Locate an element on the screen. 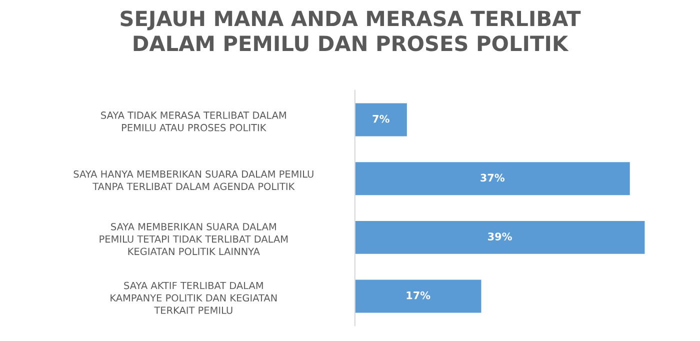 This screenshot has width=700, height=341. data-label: 37% is located at coordinates (492, 178).